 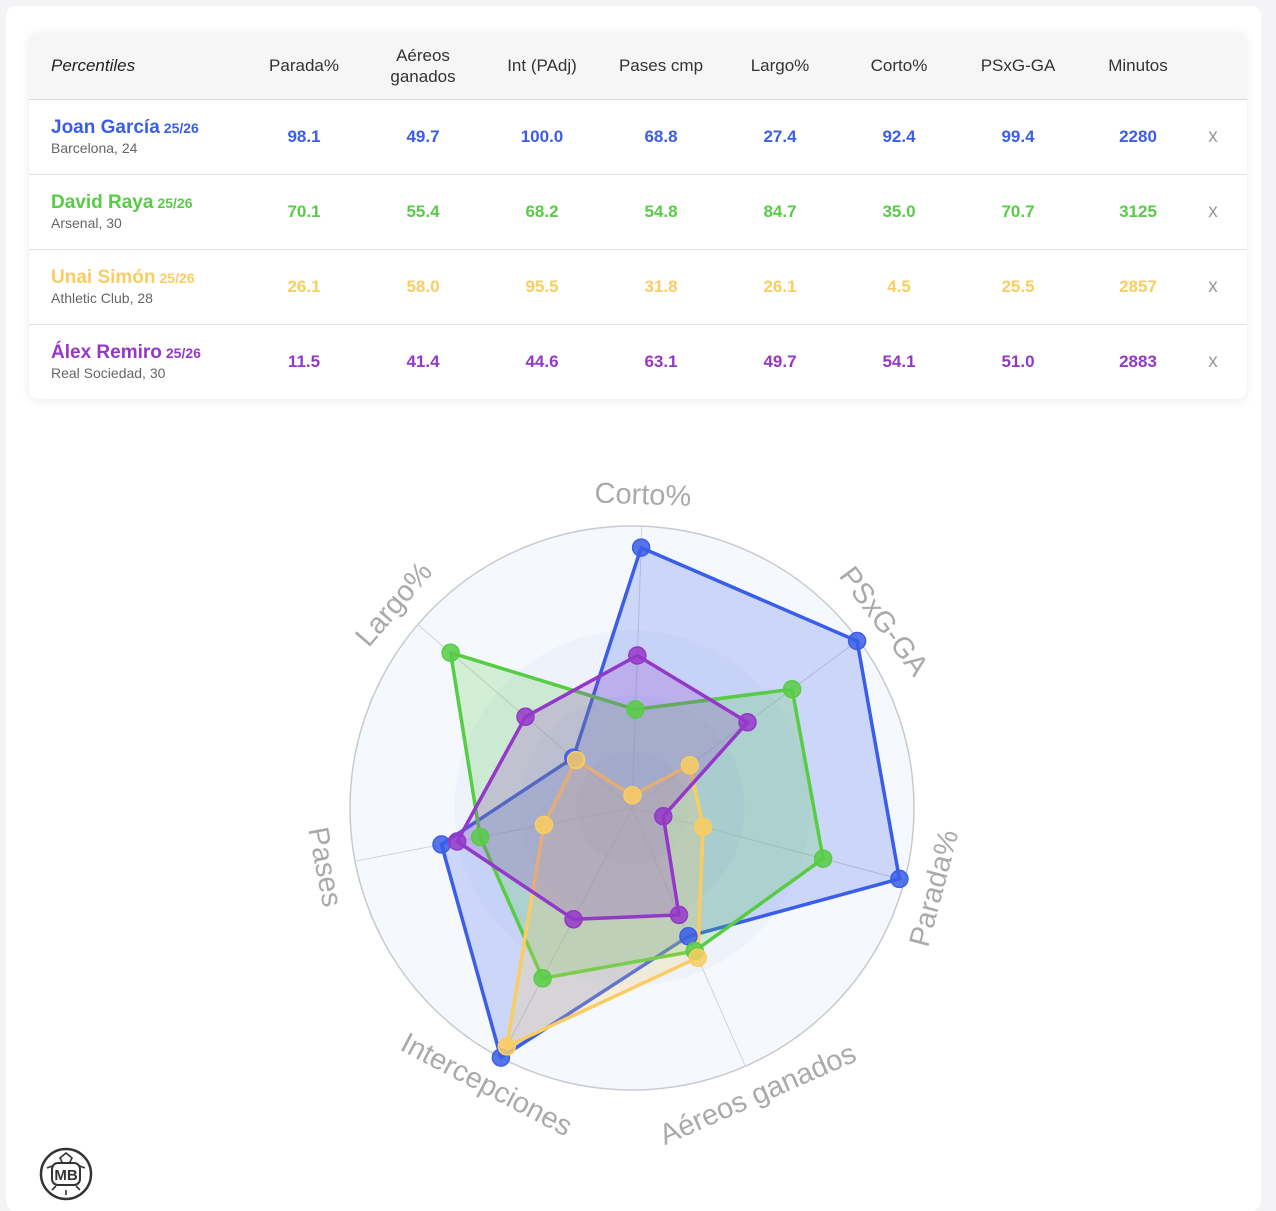 What do you see at coordinates (1018, 211) in the screenshot?
I see `stat-cell: 70.7` at bounding box center [1018, 211].